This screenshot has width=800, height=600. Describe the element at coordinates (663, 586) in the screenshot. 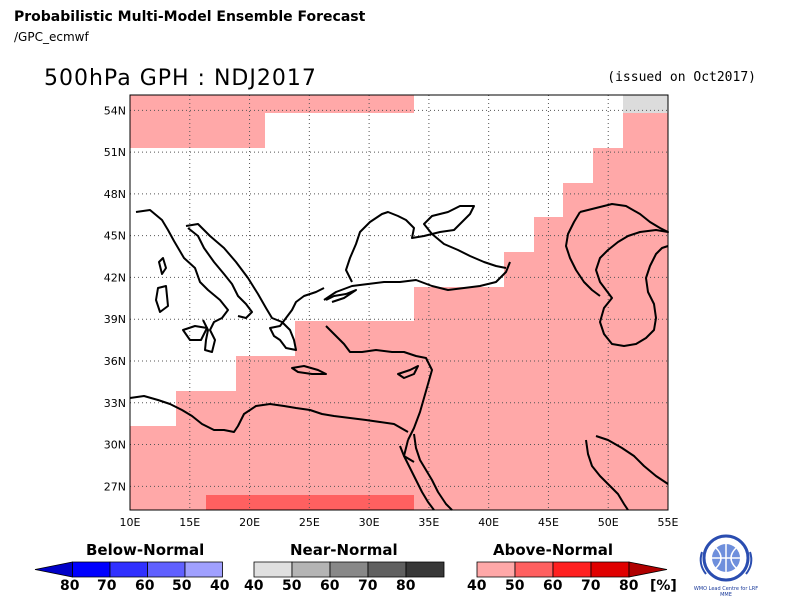

I see `legend-unit: [%]` at that location.